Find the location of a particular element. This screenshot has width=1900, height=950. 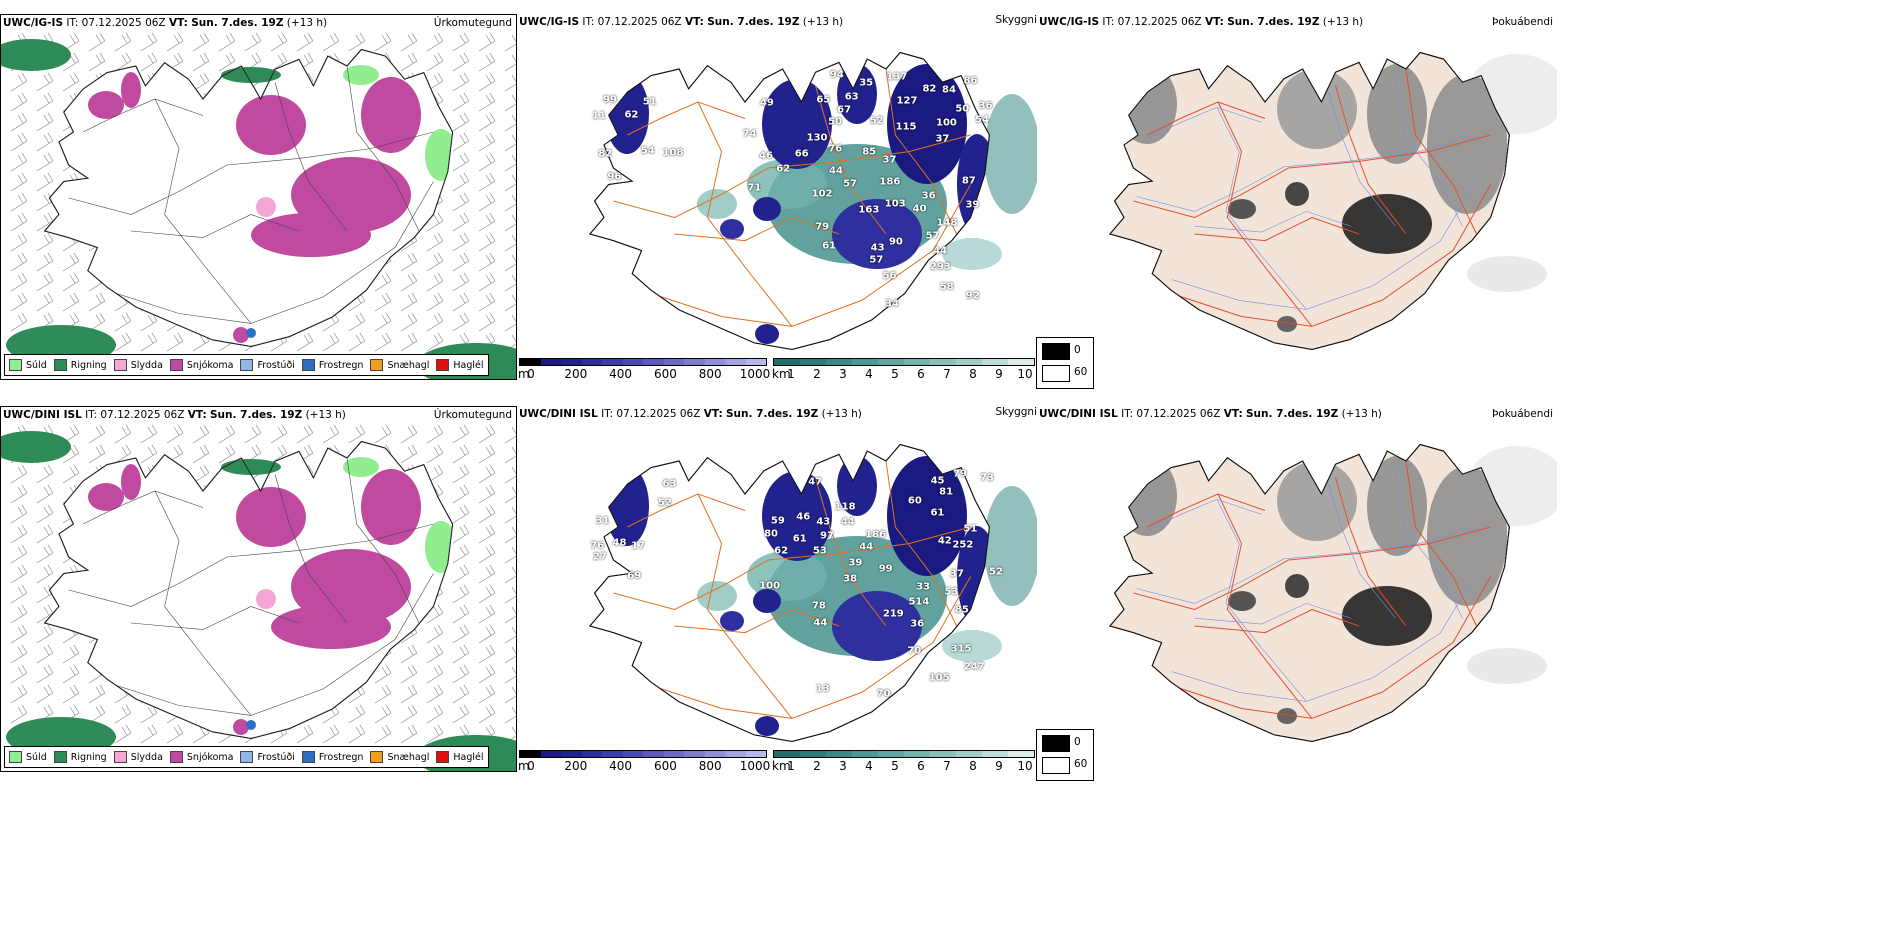

cloud-base-label: 65 is located at coordinates (823, 100).